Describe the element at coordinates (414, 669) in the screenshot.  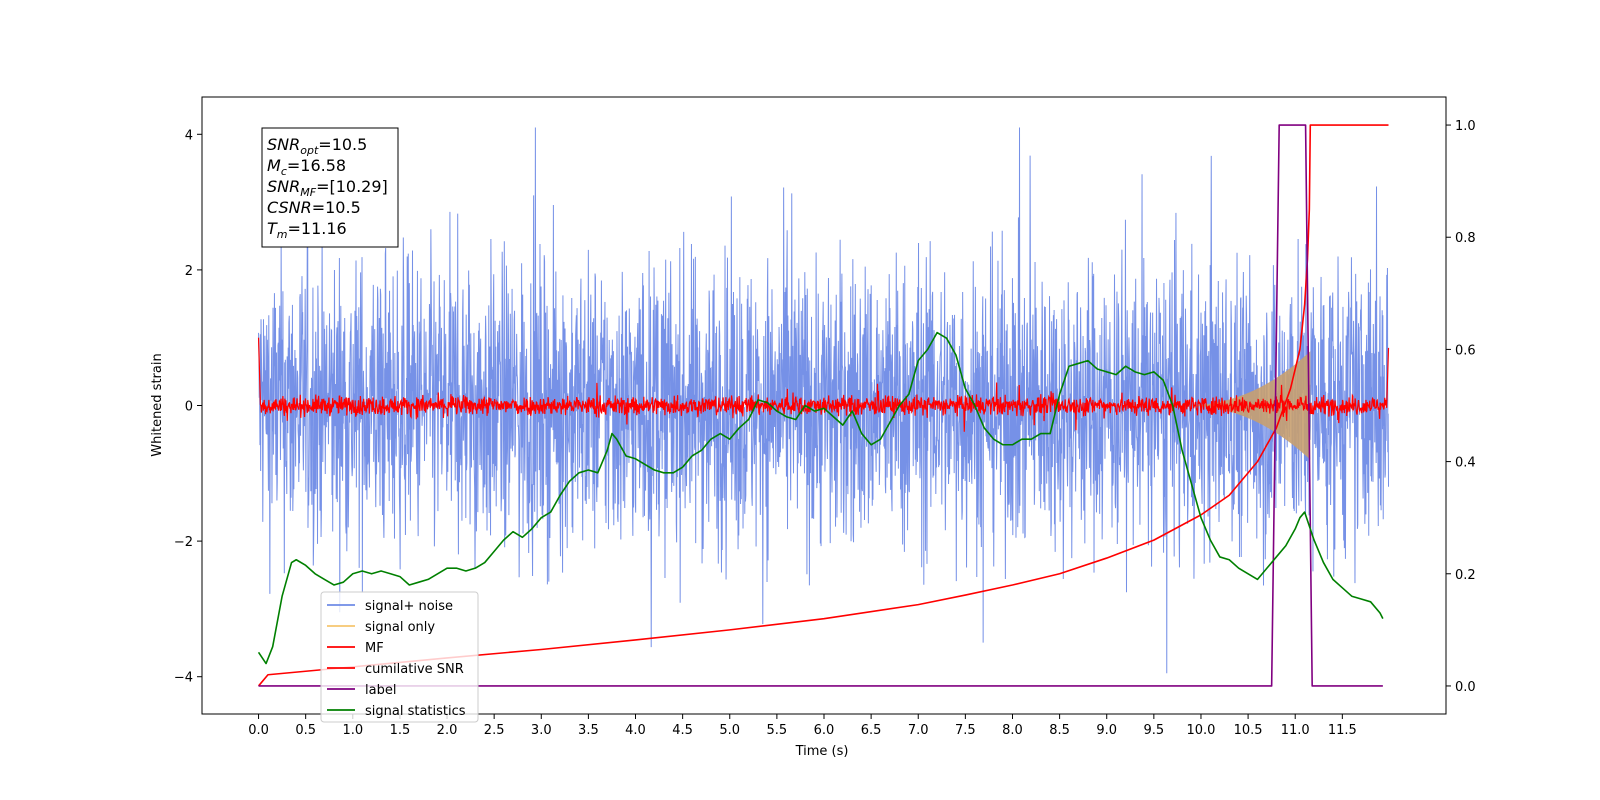
I see `legend-label: cumilative SNR` at that location.